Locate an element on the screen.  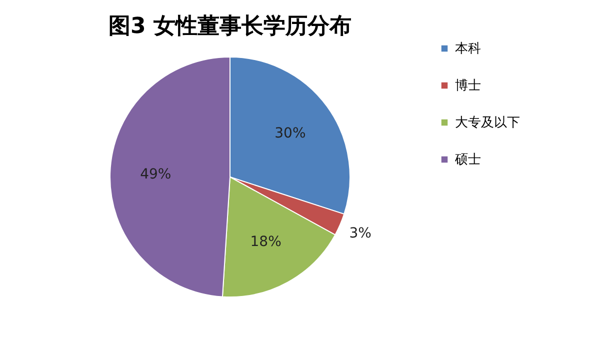
data-label: 3% is located at coordinates (360, 233).